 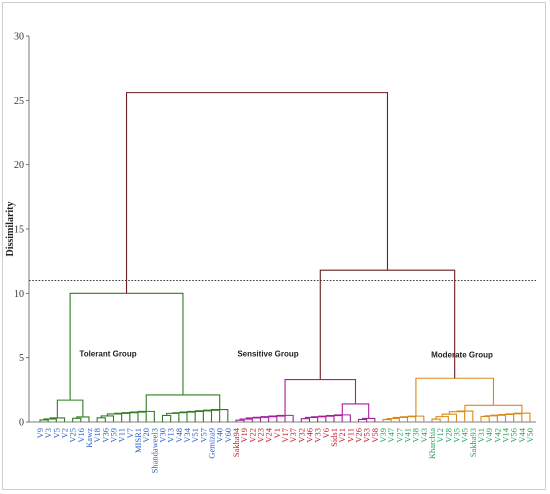 I want to click on leaf-label: V60, so click(x=228, y=435).